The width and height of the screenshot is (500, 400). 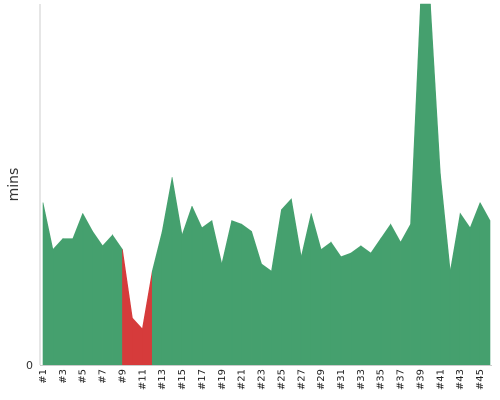 What do you see at coordinates (301, 379) in the screenshot?
I see `x-tick-label: #27` at bounding box center [301, 379].